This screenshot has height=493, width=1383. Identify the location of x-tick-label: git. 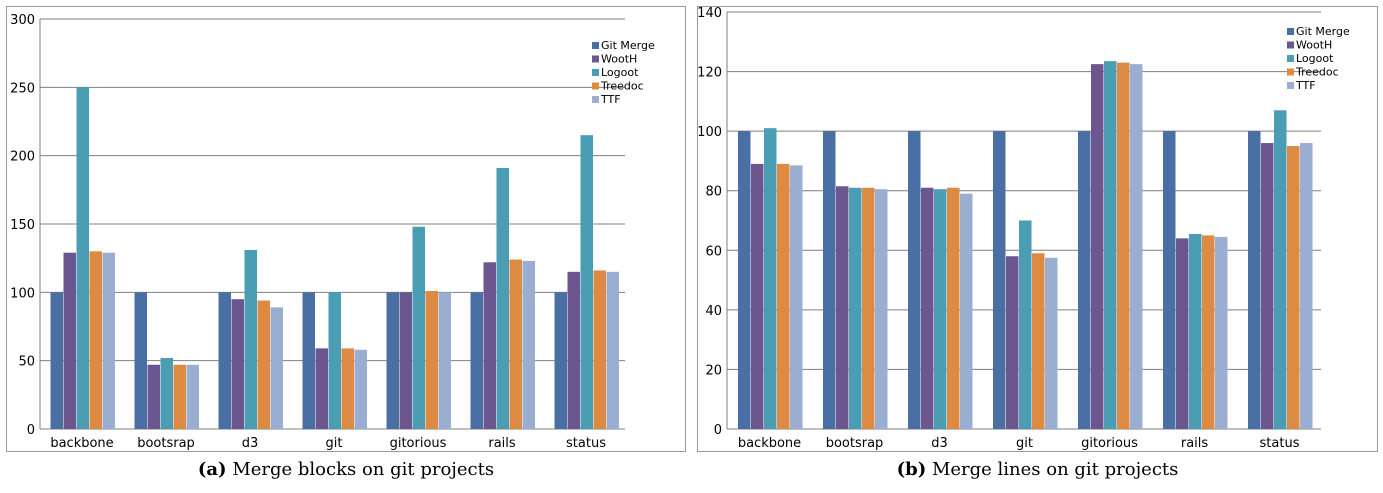
(1024, 443).